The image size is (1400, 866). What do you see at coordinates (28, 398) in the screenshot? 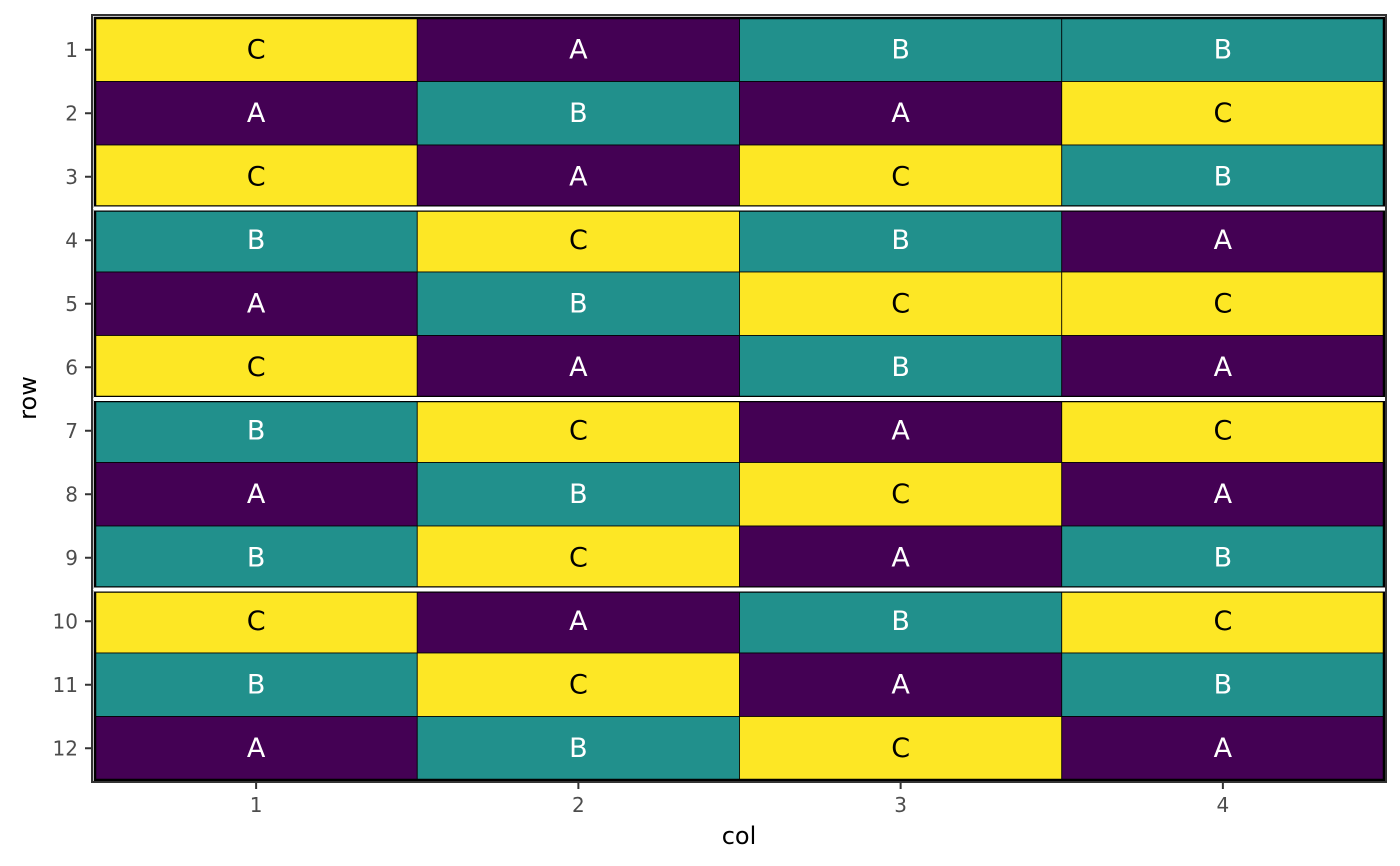
I see `y-axis-title: row` at bounding box center [28, 398].